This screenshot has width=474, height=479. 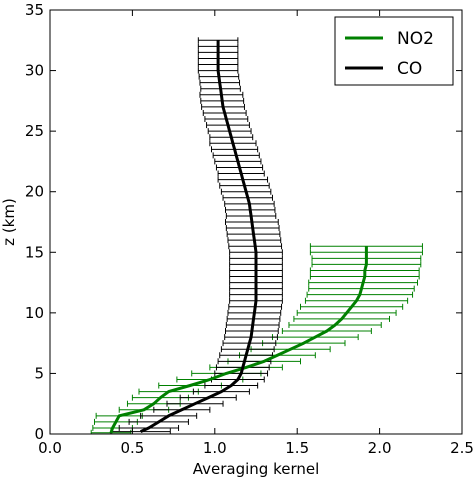 I want to click on legend-box, so click(x=394, y=51).